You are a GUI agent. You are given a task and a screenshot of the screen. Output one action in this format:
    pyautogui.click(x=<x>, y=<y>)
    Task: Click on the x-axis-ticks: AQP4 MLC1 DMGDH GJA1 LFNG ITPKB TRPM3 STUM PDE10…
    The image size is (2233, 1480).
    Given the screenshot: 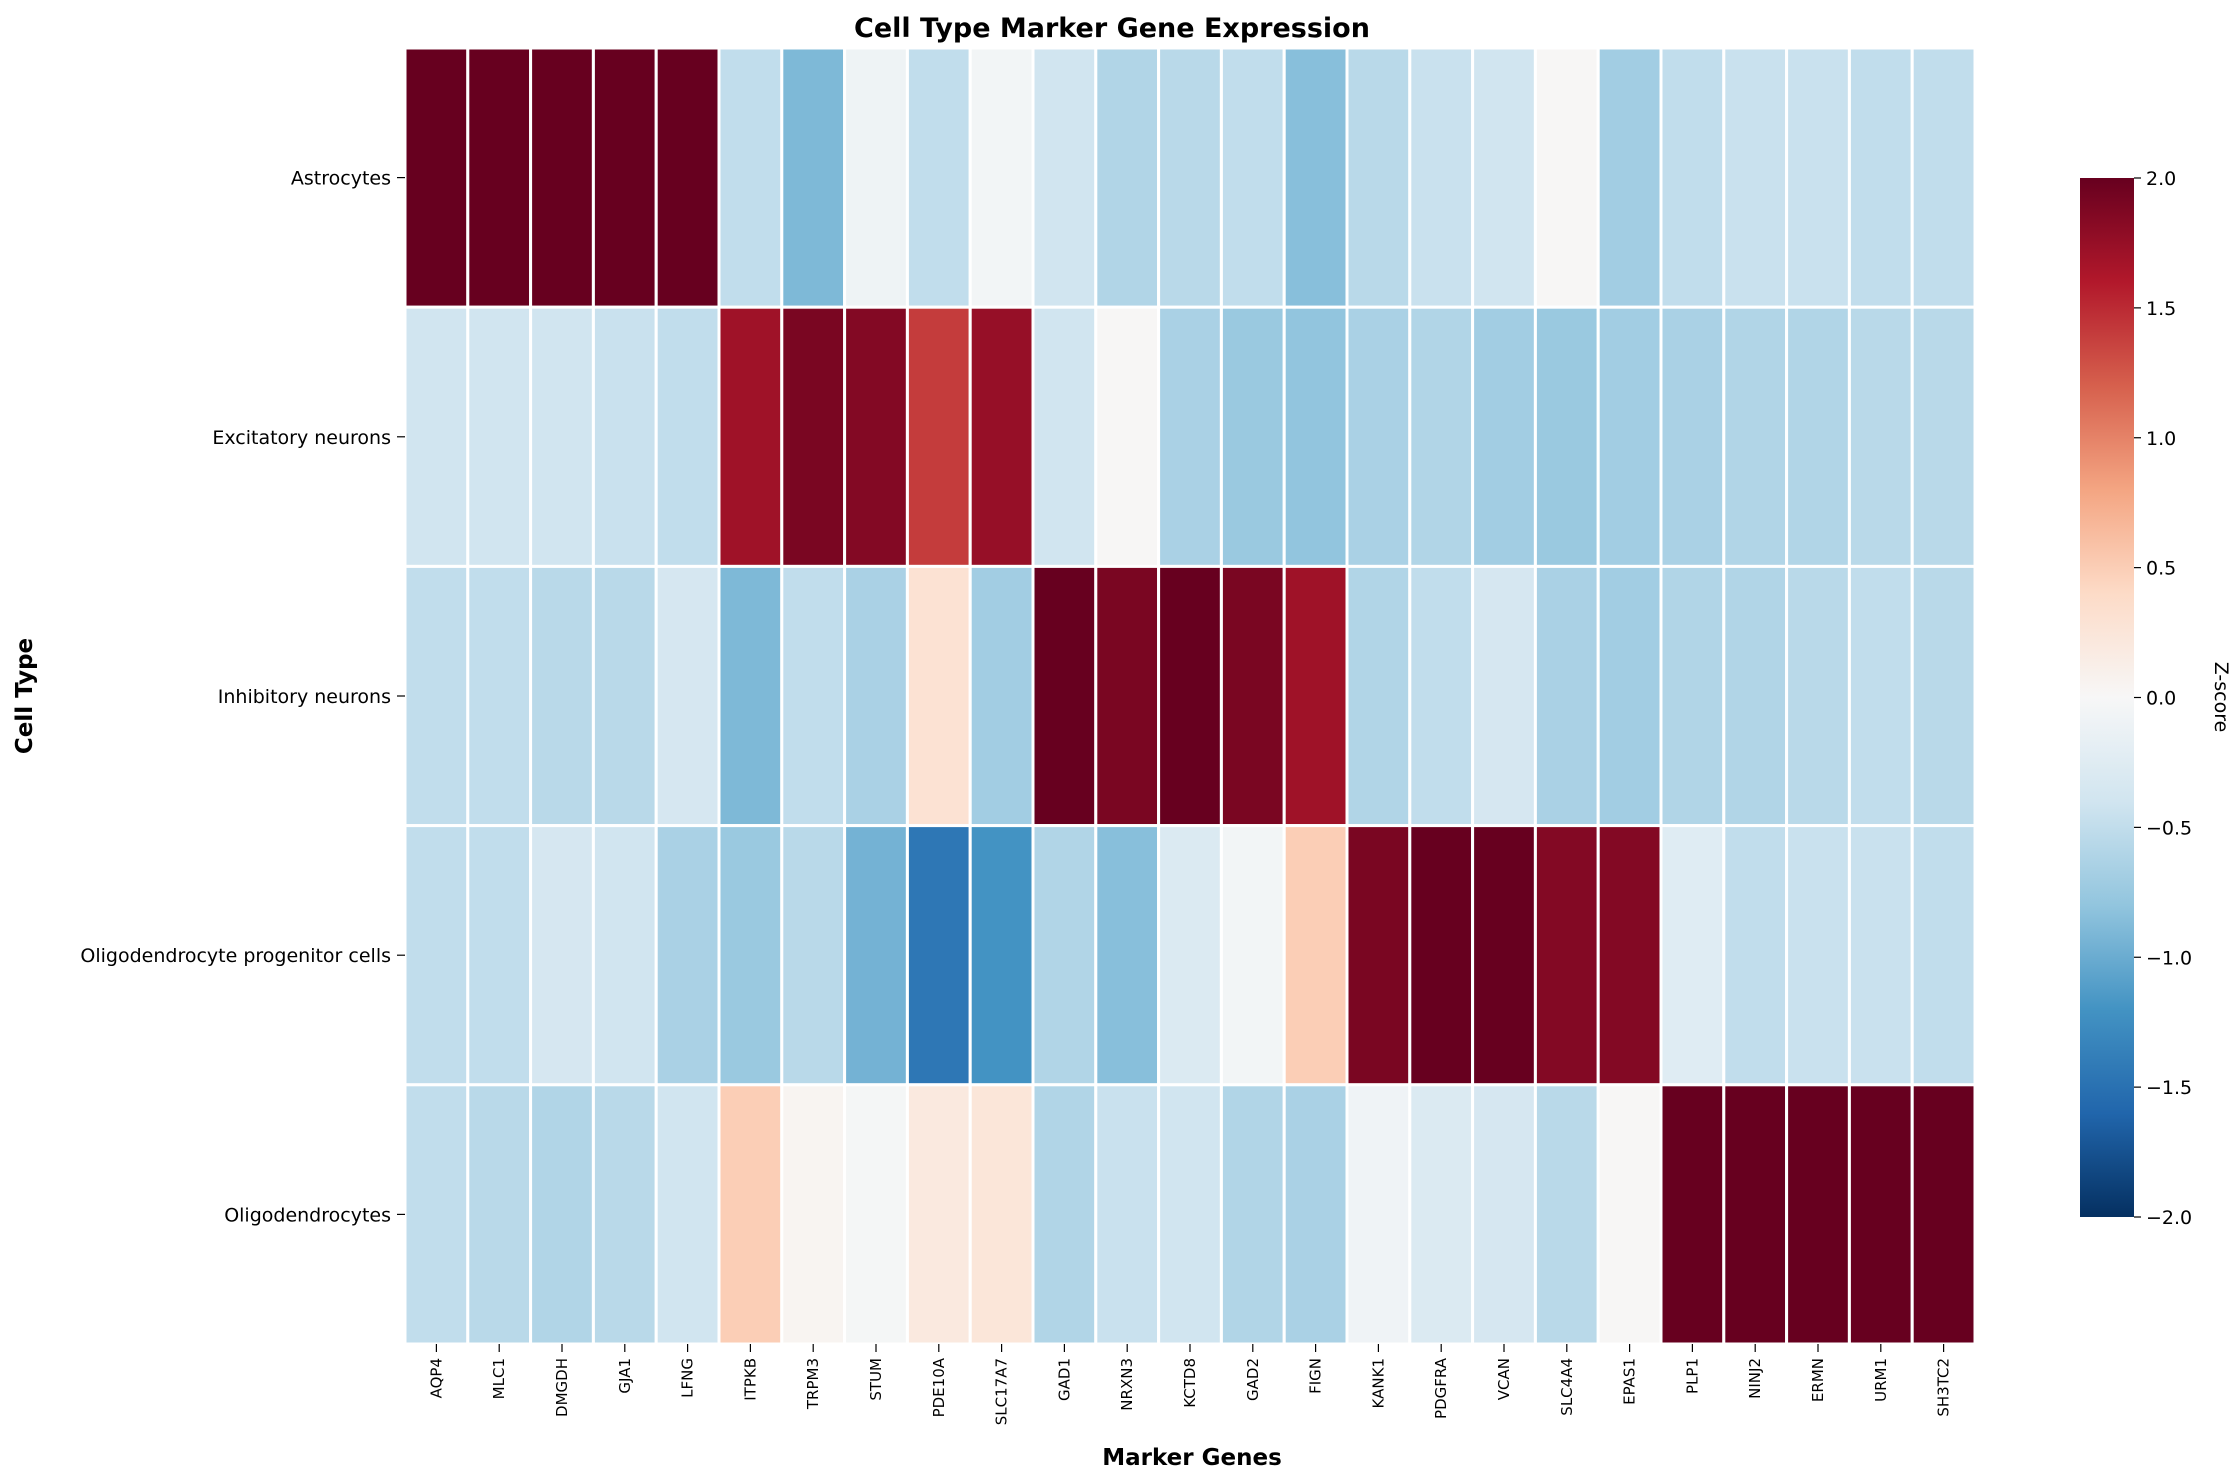 What is the action you would take?
    pyautogui.click(x=1190, y=1384)
    